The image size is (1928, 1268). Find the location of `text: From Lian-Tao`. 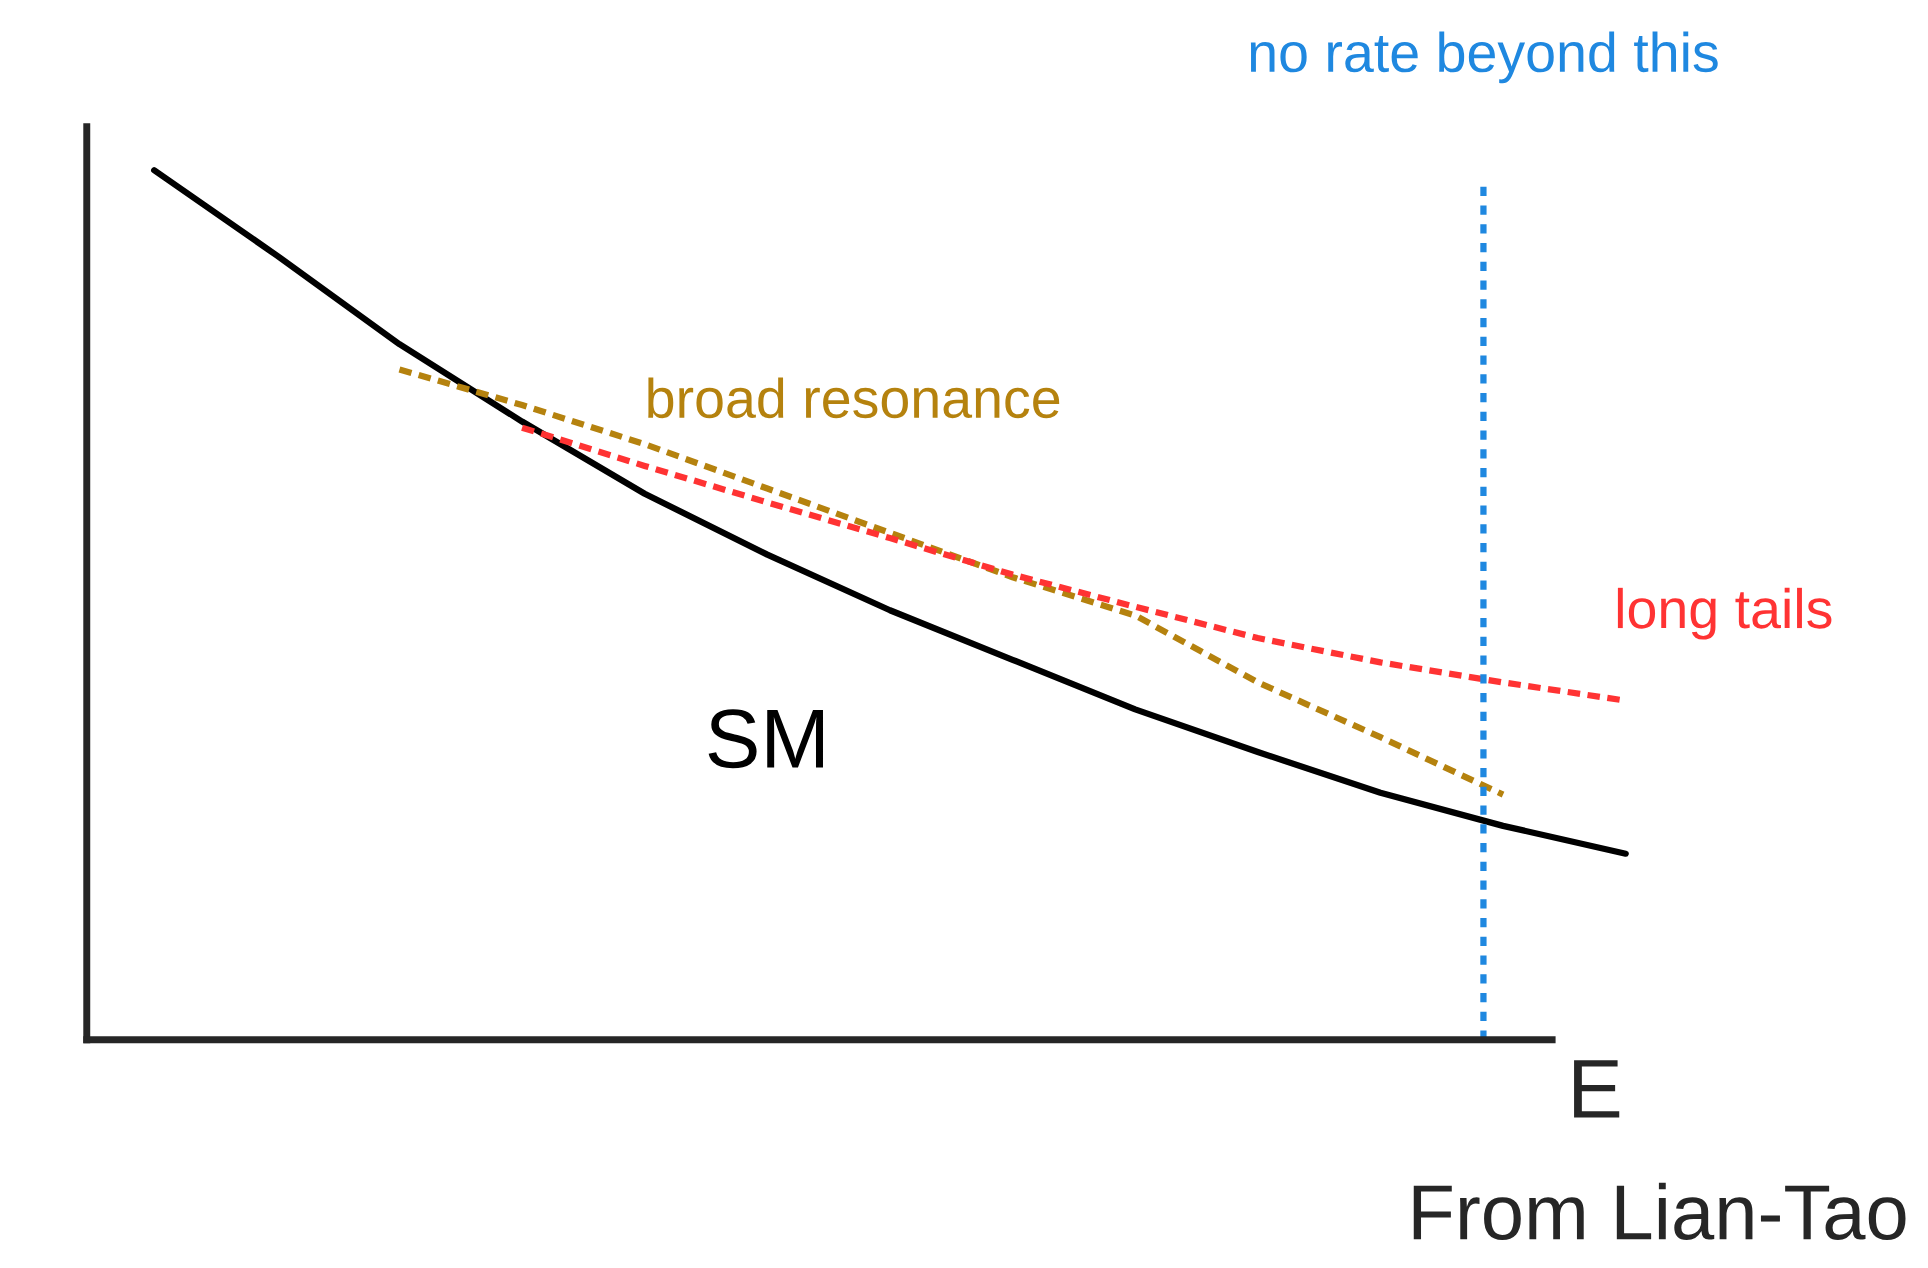

text: From Lian-Tao is located at coordinates (1659, 1211).